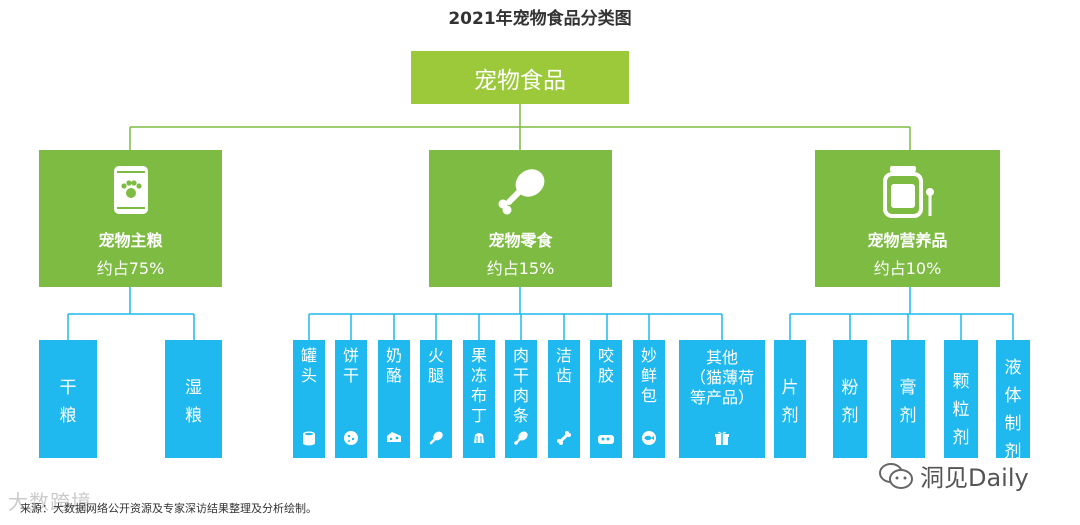 The width and height of the screenshot is (1080, 525). I want to click on leaf-label: 果 冻 布 丁, so click(478, 385).